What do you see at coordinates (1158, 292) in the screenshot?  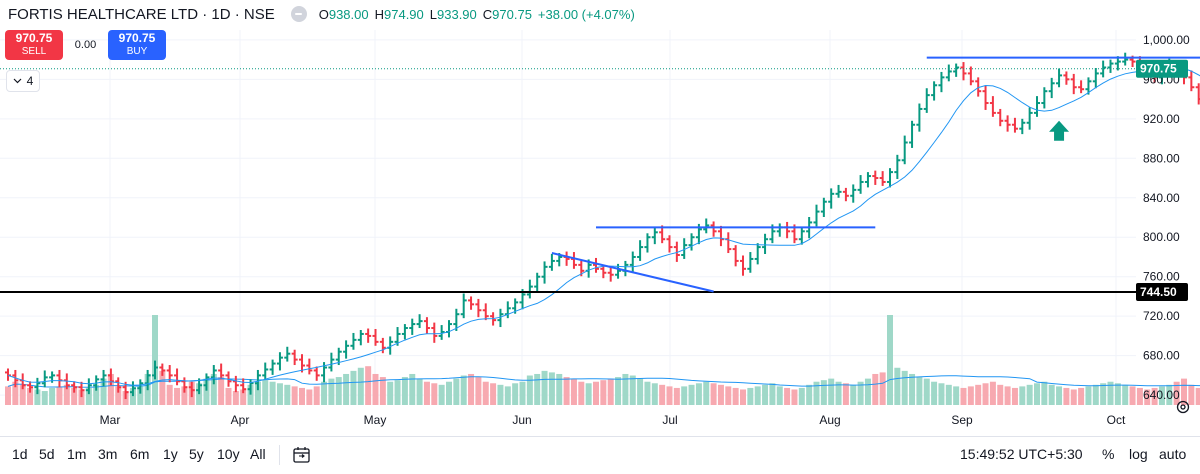 I see `support-price-label: 744.50` at bounding box center [1158, 292].